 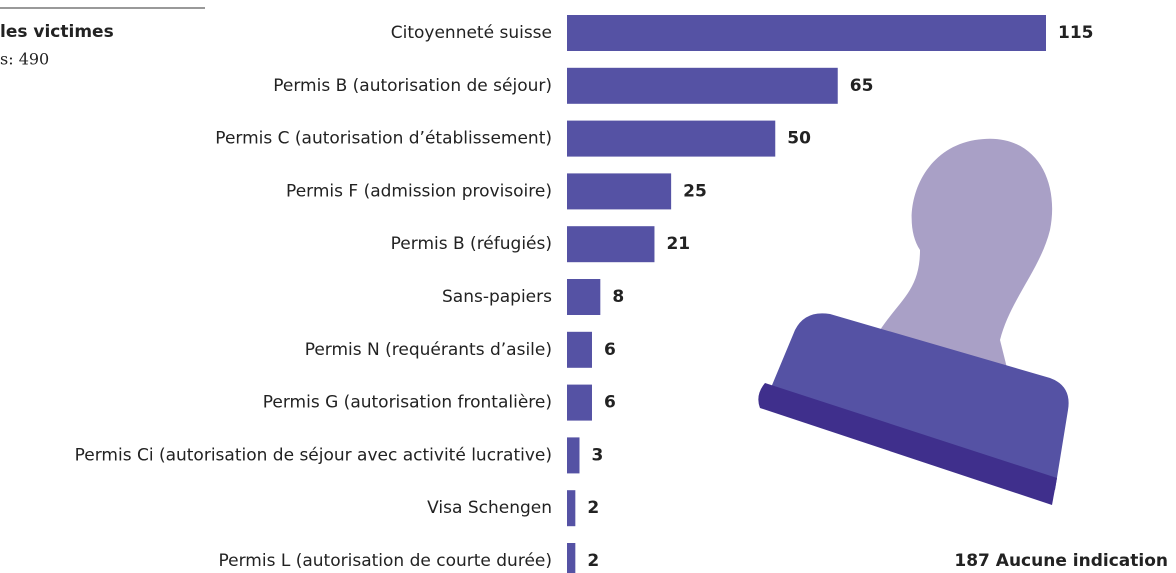 I want to click on stamp-base, so click(x=914, y=401).